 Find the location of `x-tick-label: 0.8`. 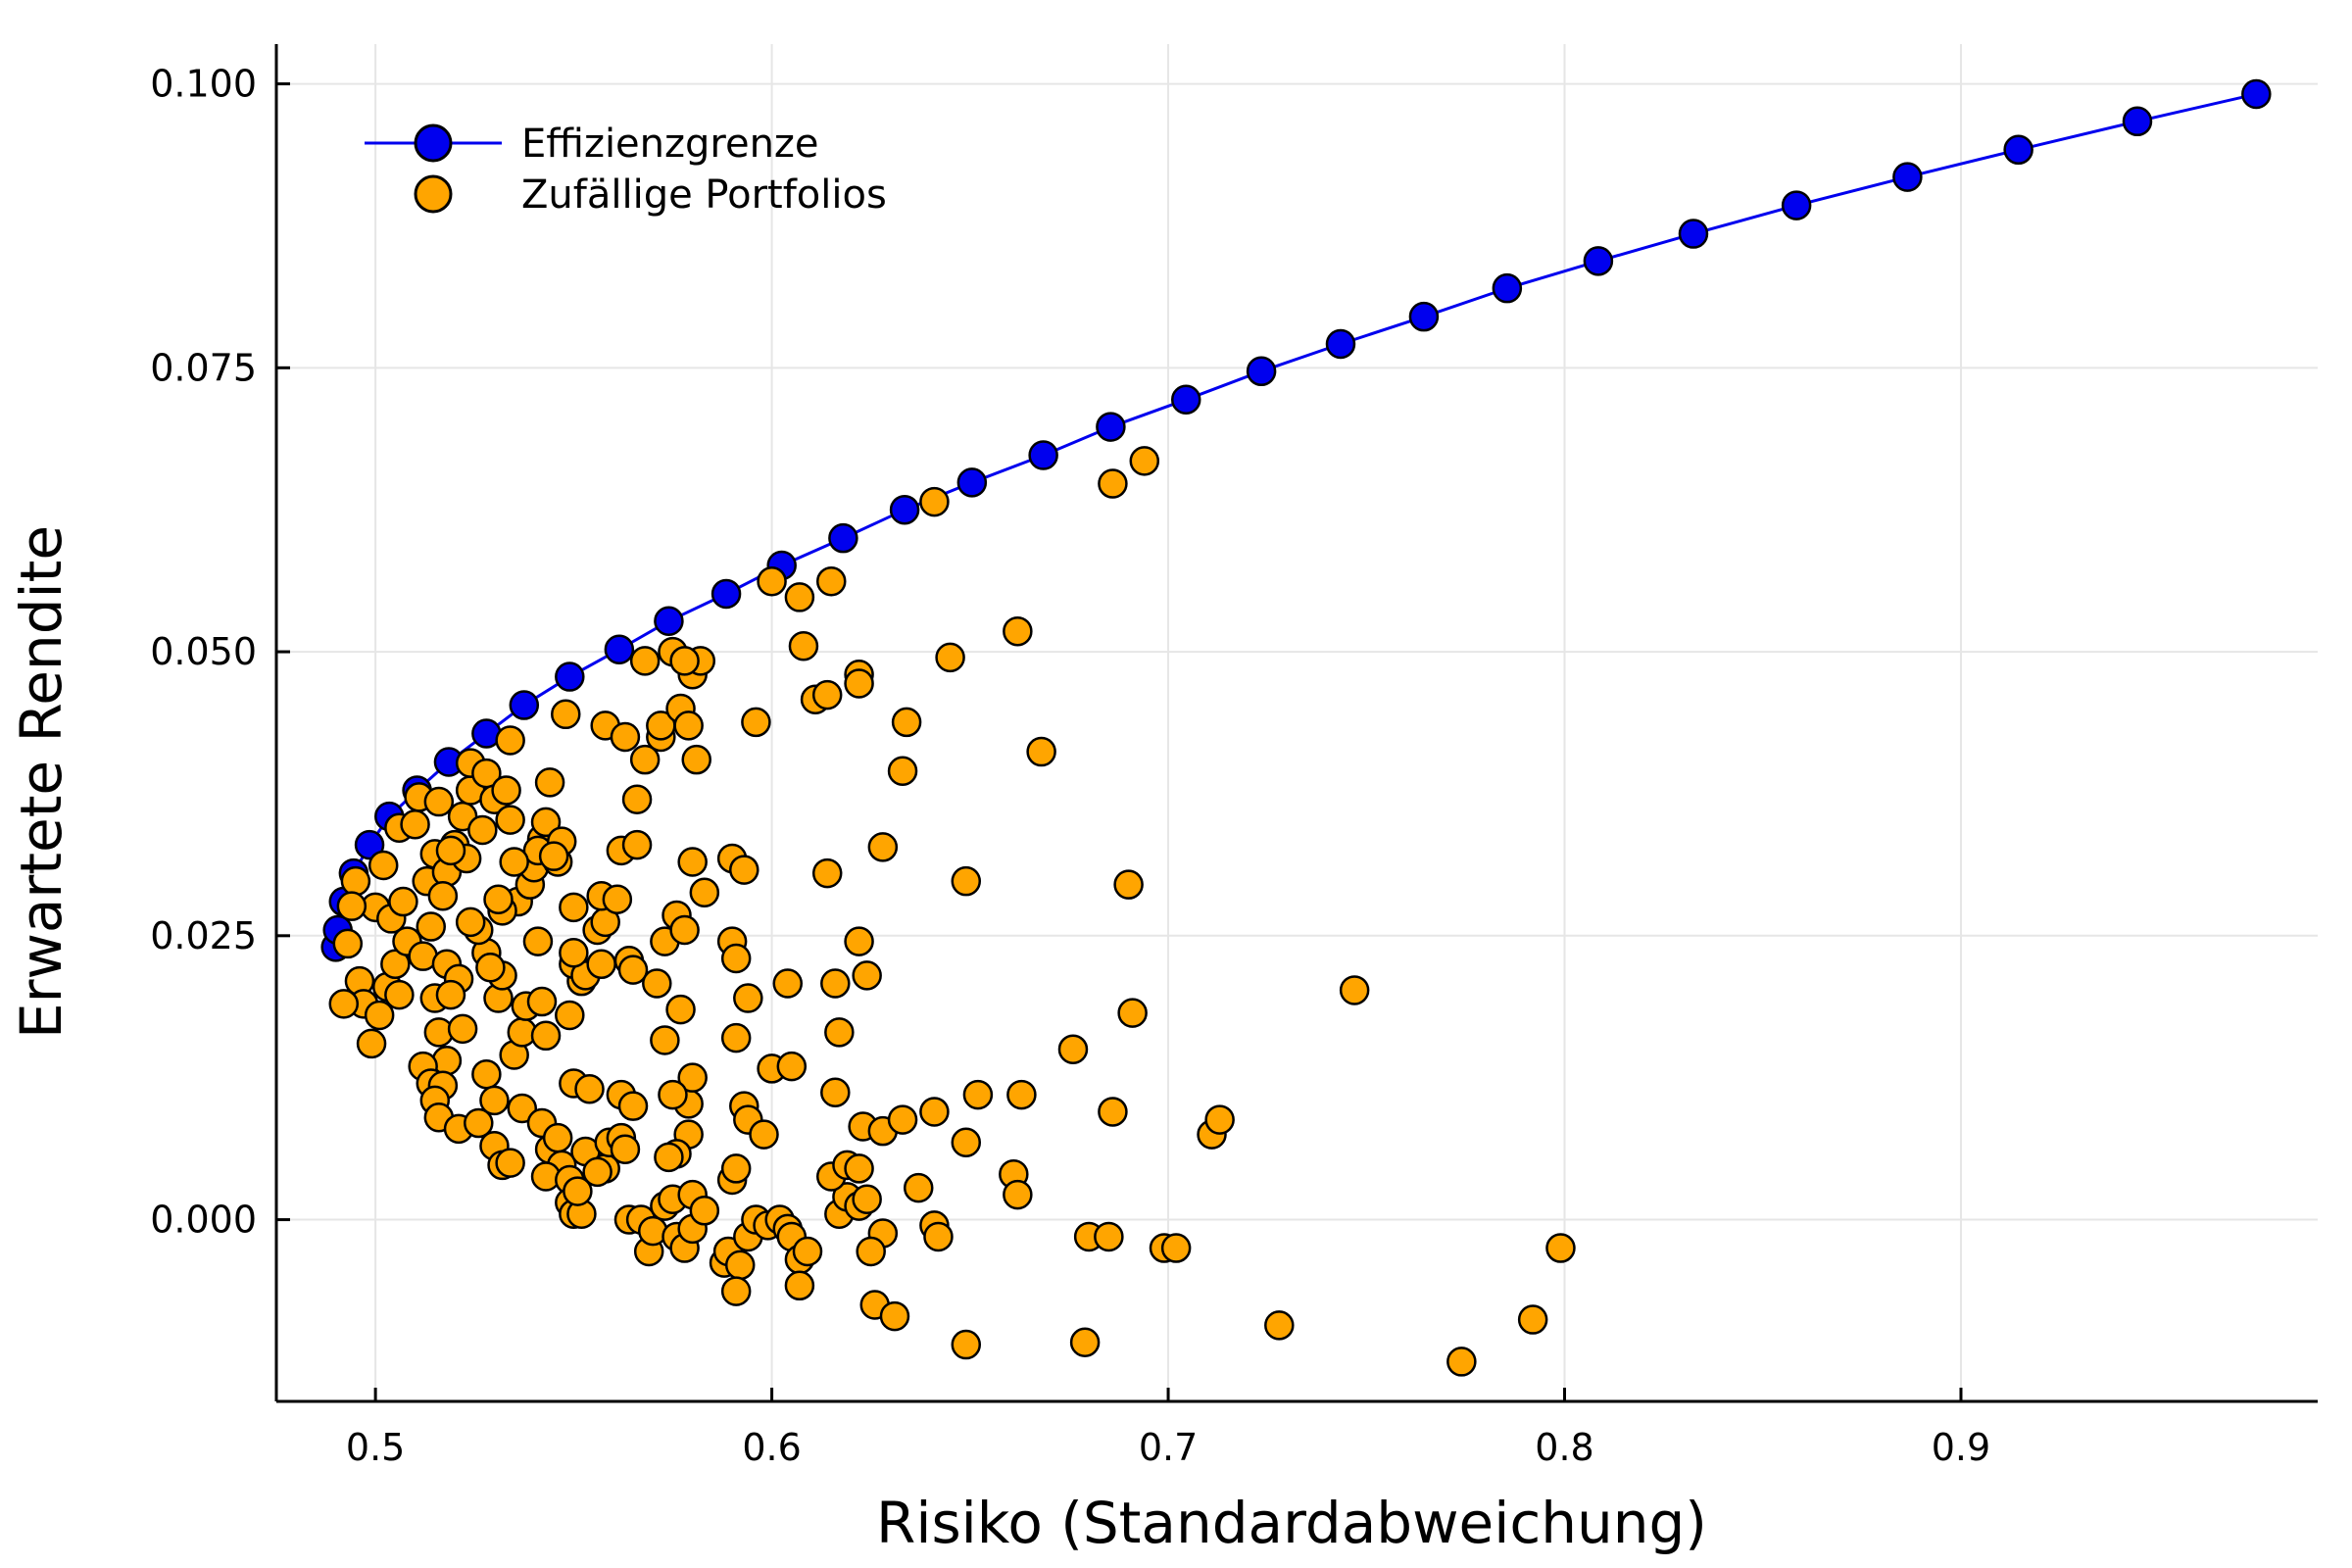

x-tick-label: 0.8 is located at coordinates (1564, 1447).